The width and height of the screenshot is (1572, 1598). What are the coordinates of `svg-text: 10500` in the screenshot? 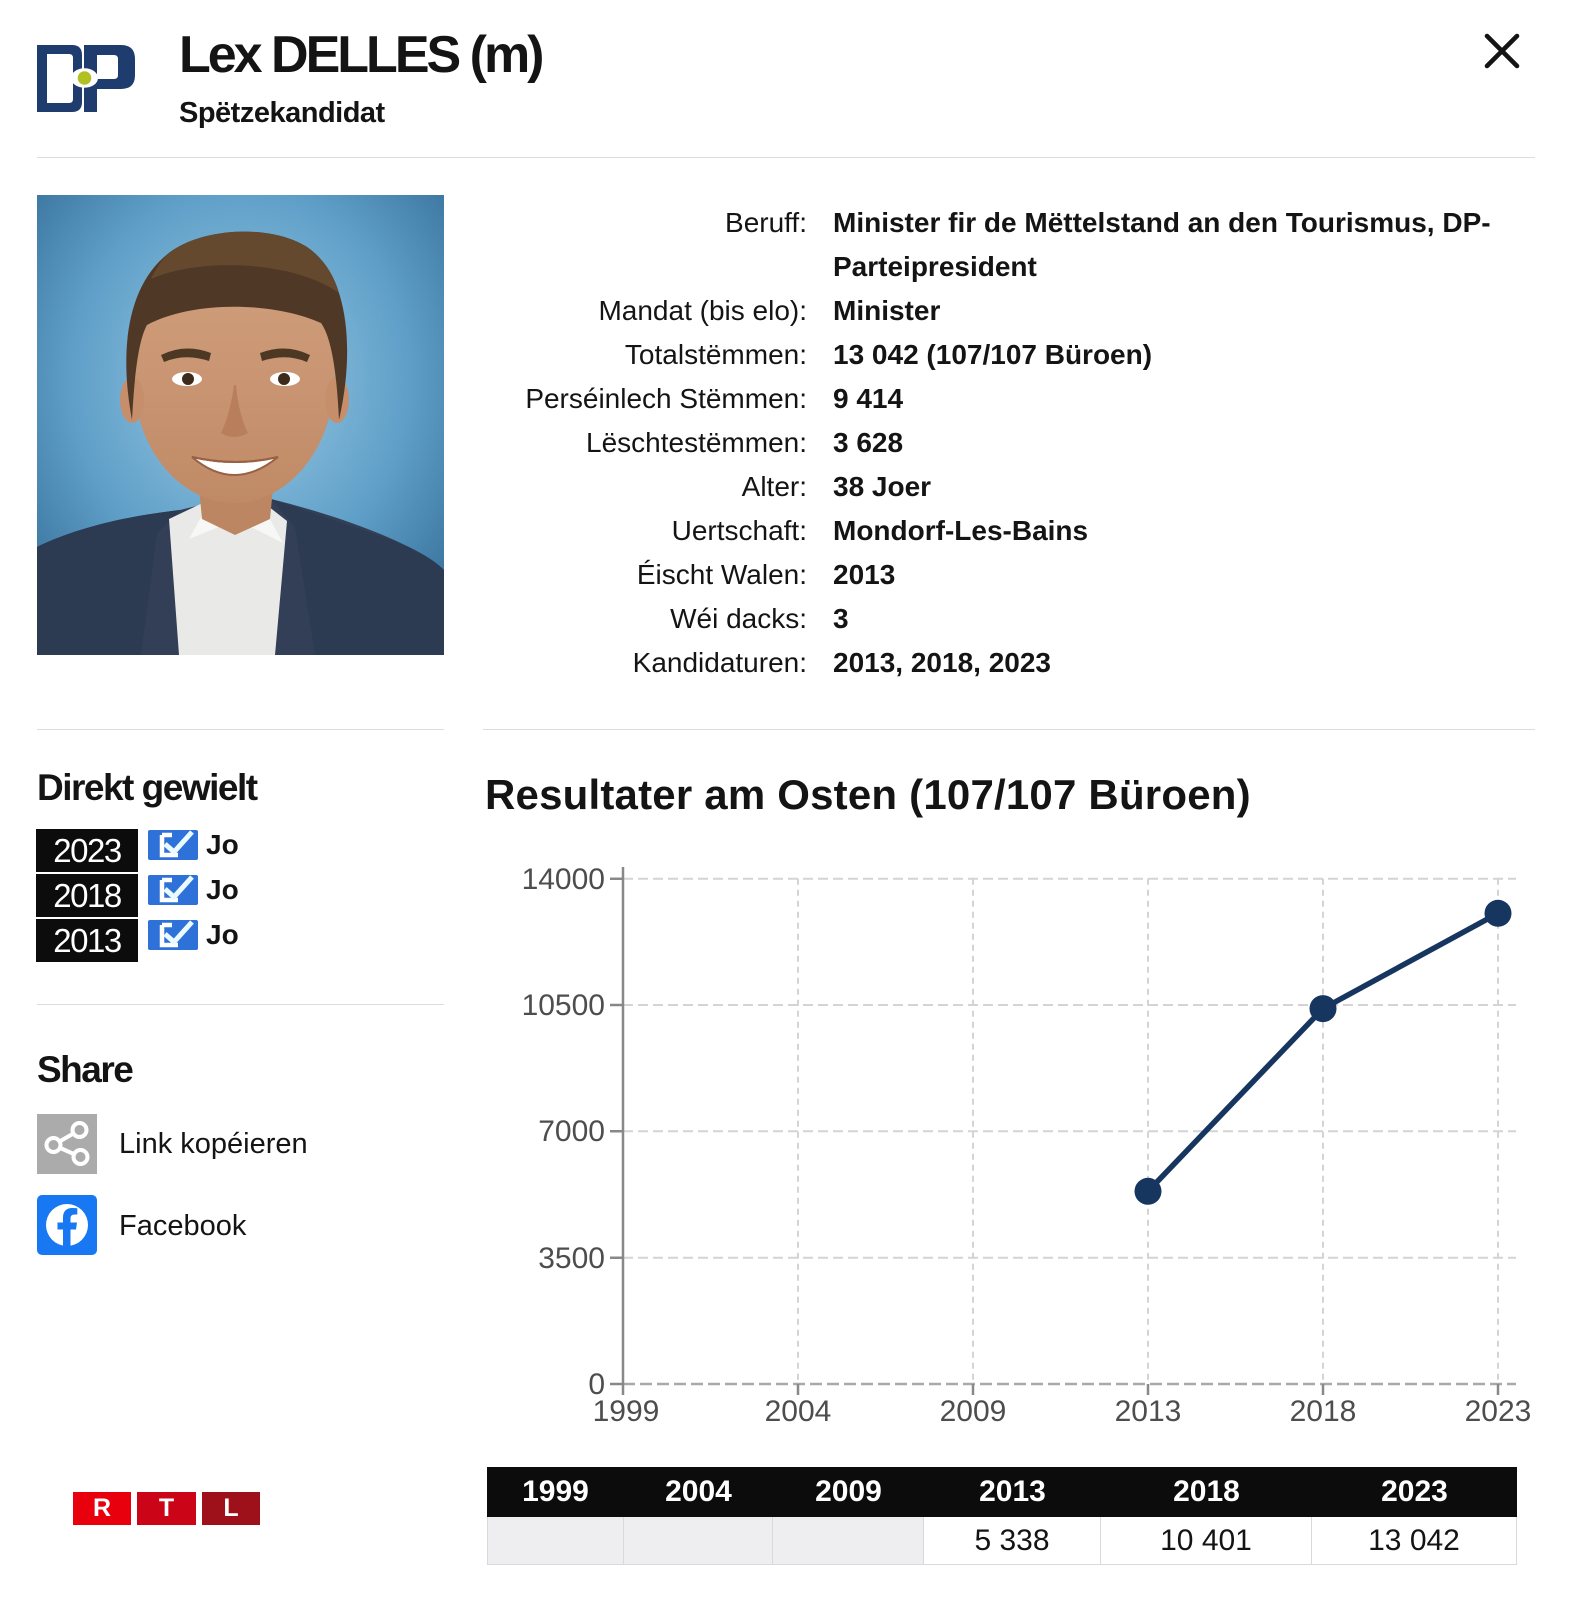 It's located at (563, 1005).